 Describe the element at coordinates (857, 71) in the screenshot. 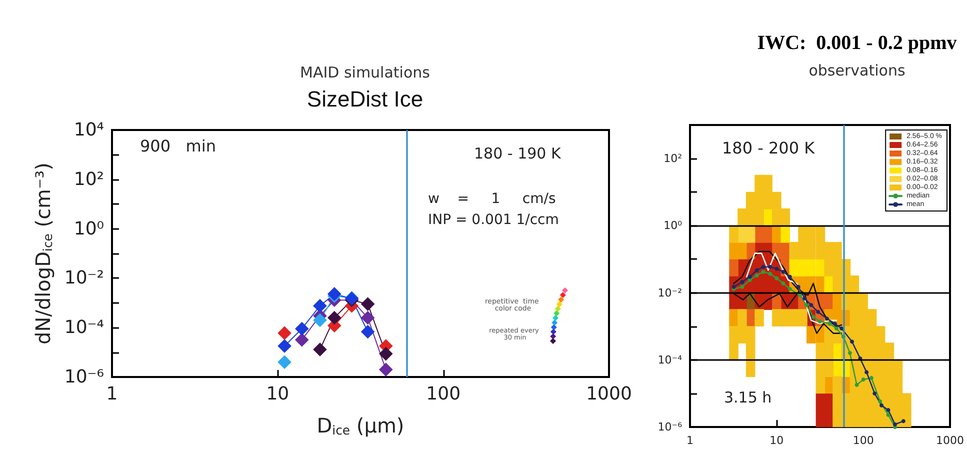

I see `chart-subtitle: observations` at that location.